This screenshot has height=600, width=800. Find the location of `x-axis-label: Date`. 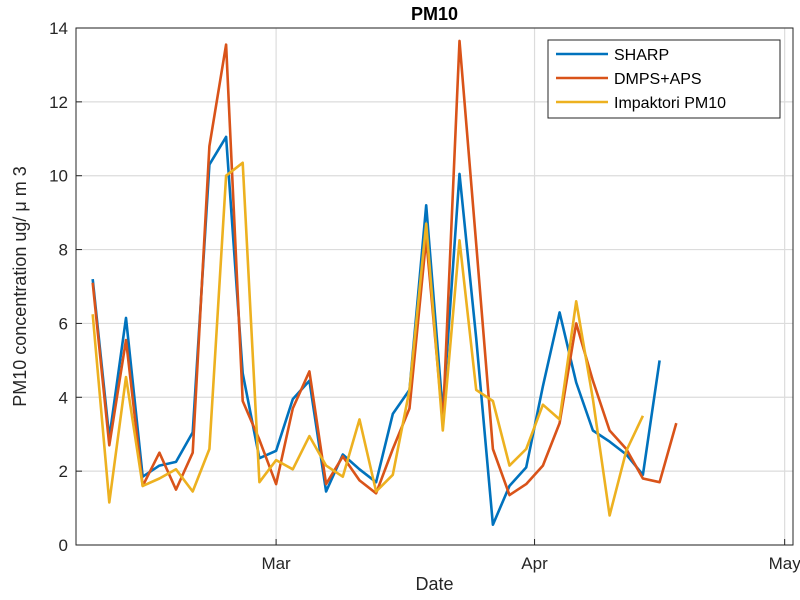

x-axis-label: Date is located at coordinates (434, 584).